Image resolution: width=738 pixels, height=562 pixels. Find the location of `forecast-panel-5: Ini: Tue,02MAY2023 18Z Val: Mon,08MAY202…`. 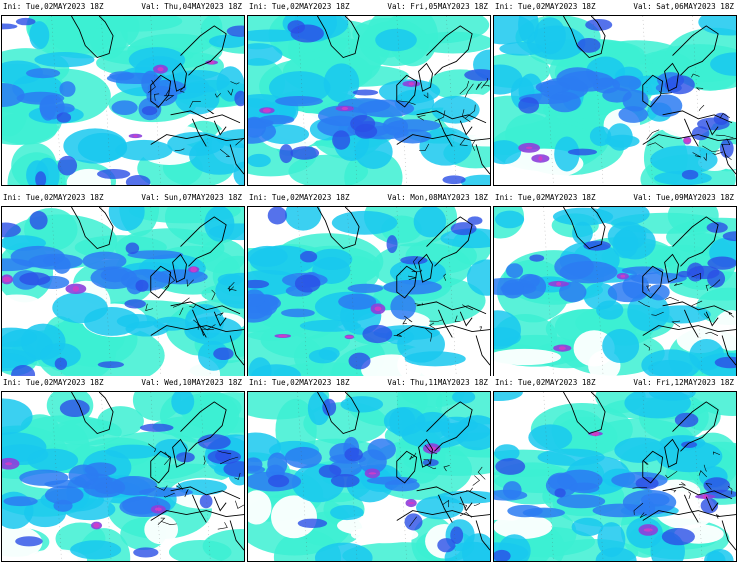

forecast-panel-5: Ini: Tue,02MAY2023 18Z Val: Mon,08MAY202… is located at coordinates (369, 284).